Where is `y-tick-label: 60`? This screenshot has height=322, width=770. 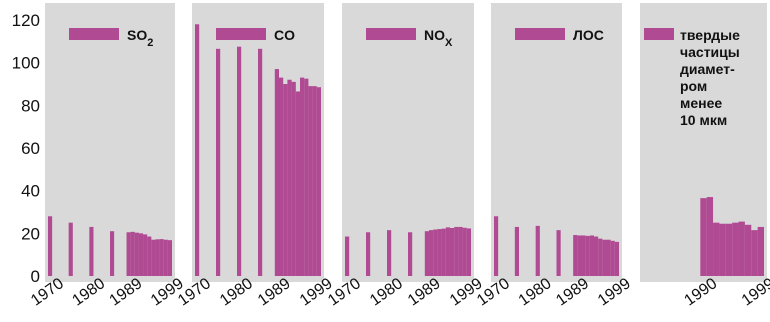 y-tick-label: 60 is located at coordinates (30, 148).